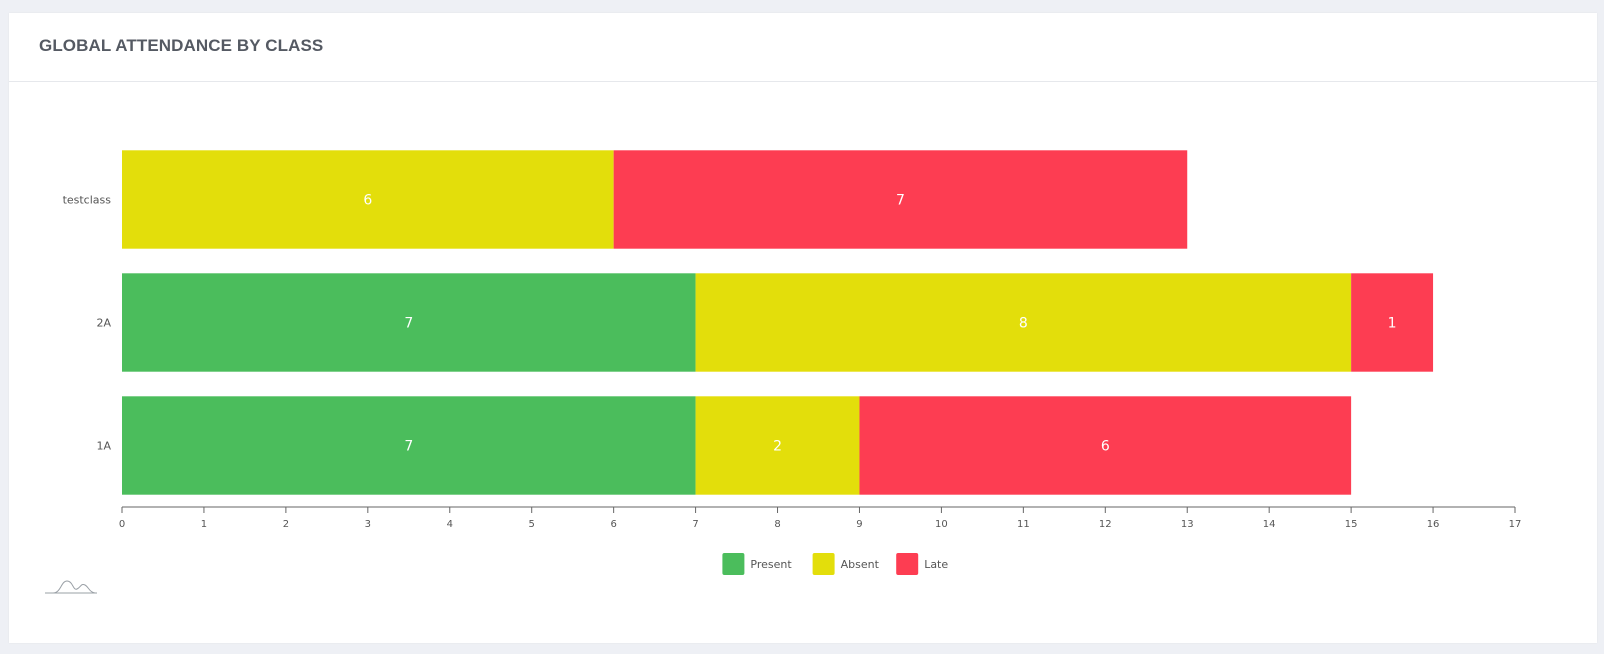 The width and height of the screenshot is (1604, 654). Describe the element at coordinates (87, 200) in the screenshot. I see `category-label-testclass: testclass` at that location.